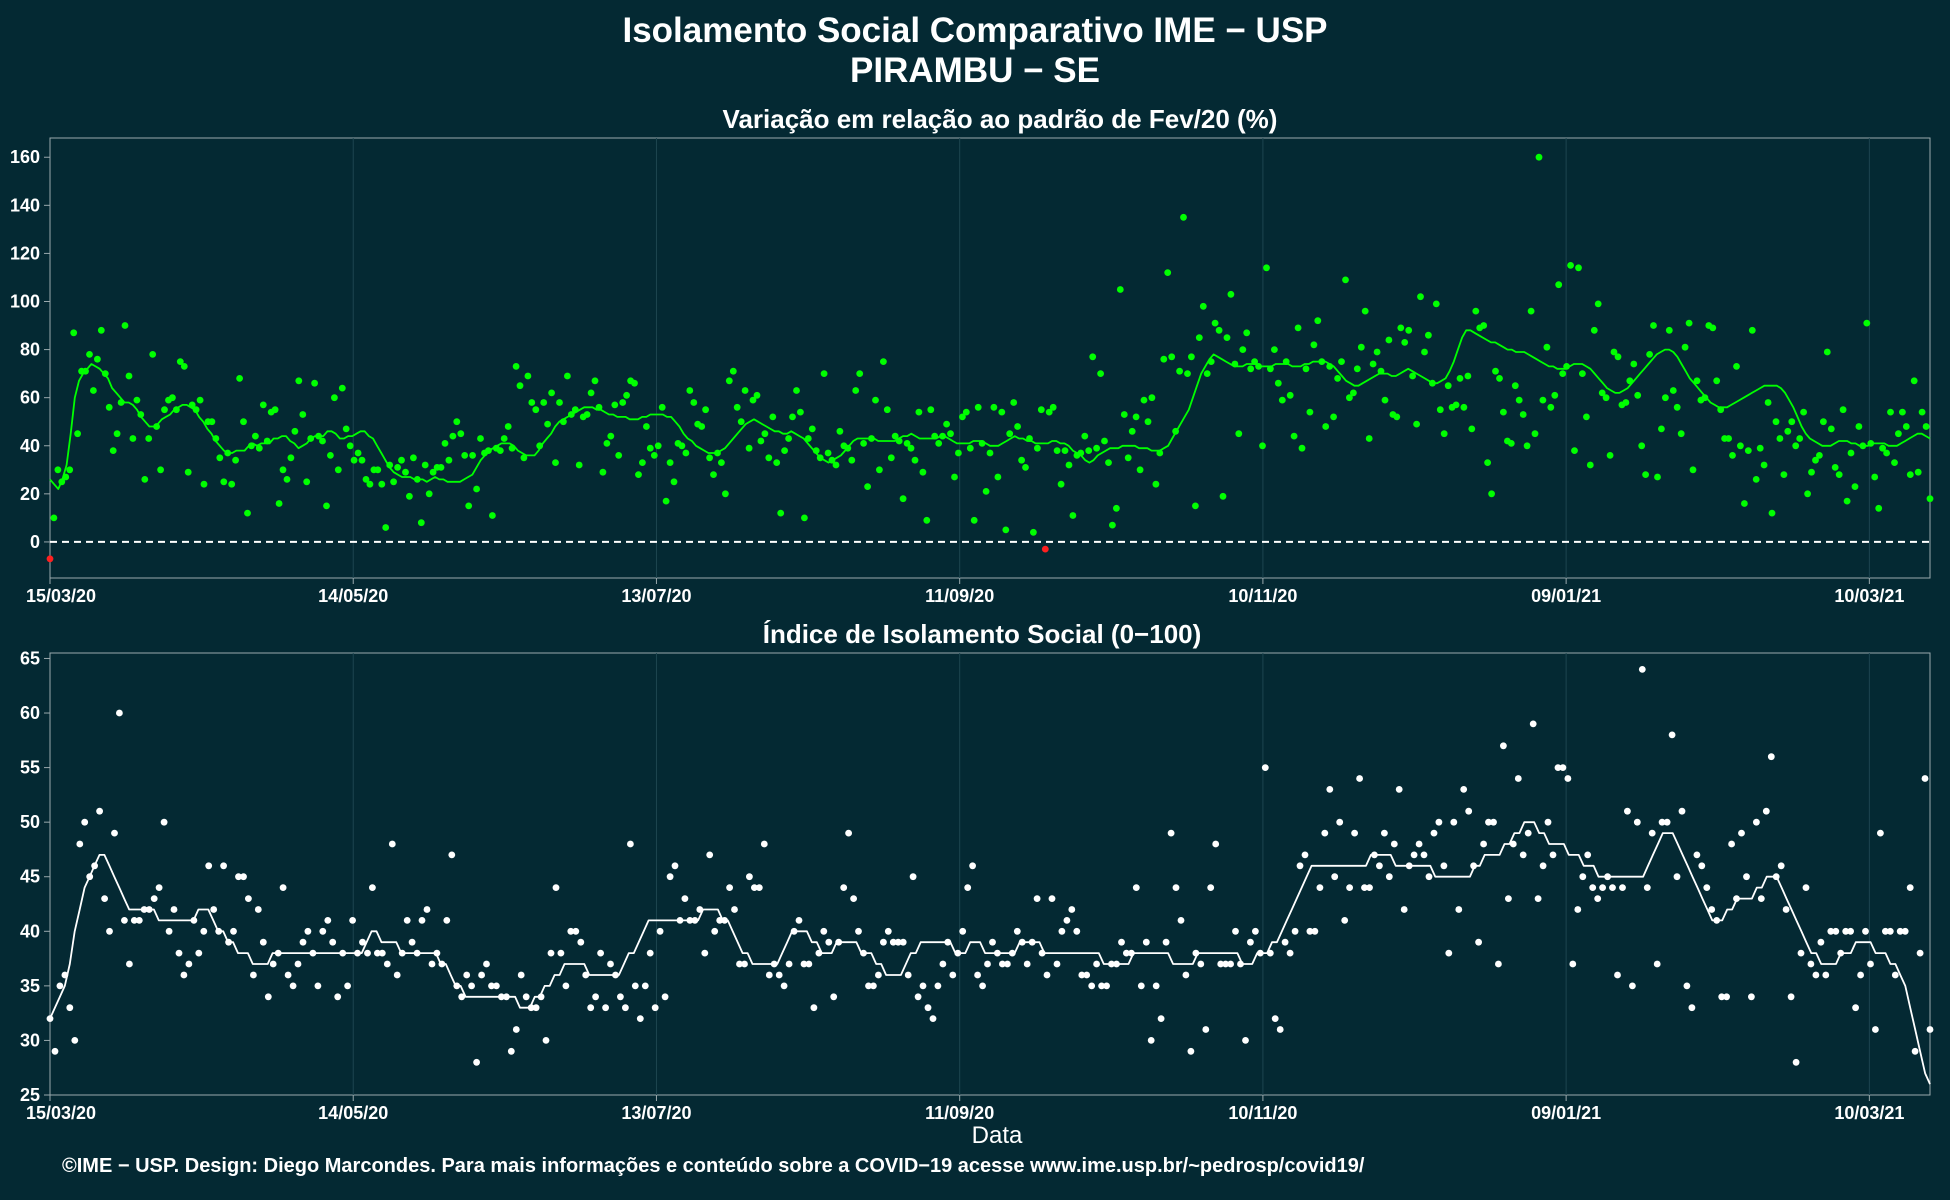 The width and height of the screenshot is (1950, 1200). Describe the element at coordinates (1262, 1113) in the screenshot. I see `x-tick-label: 10/11/20` at that location.